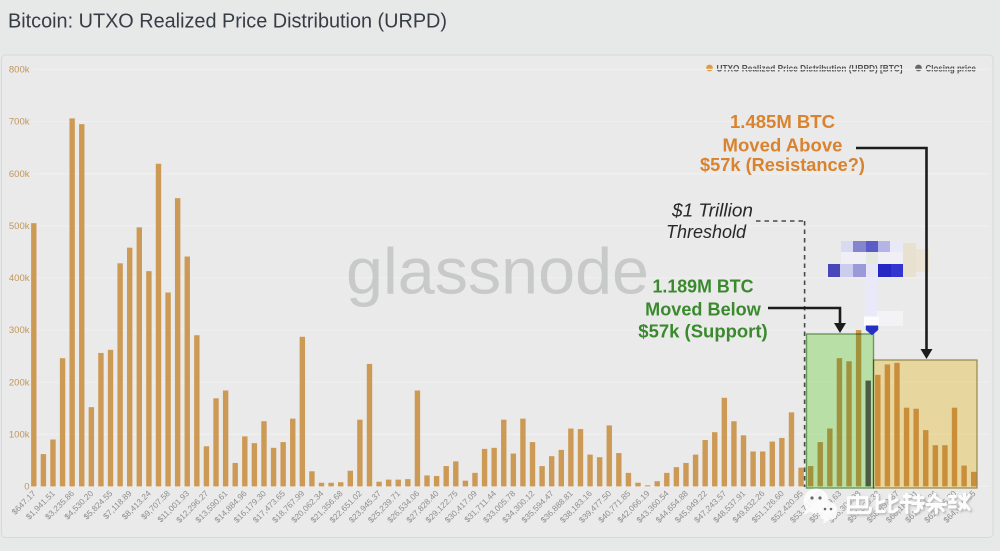  What do you see at coordinates (19, 330) in the screenshot?
I see `svg-text: 300k` at bounding box center [19, 330].